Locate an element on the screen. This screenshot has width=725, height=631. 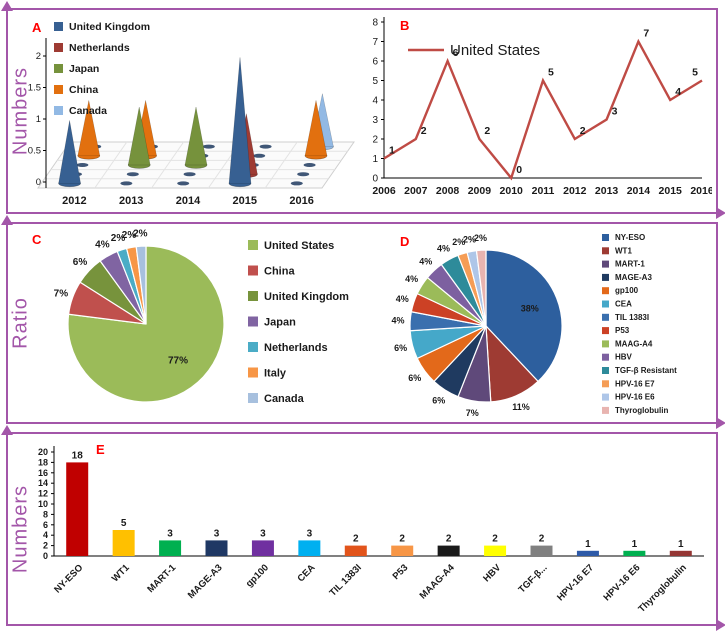
y-tick-label: 12 is located at coordinates (43, 494).